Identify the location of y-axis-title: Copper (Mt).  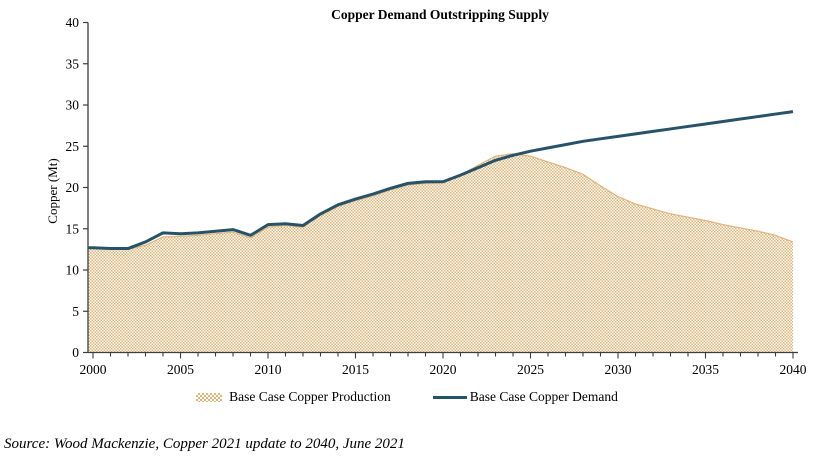
(52, 190).